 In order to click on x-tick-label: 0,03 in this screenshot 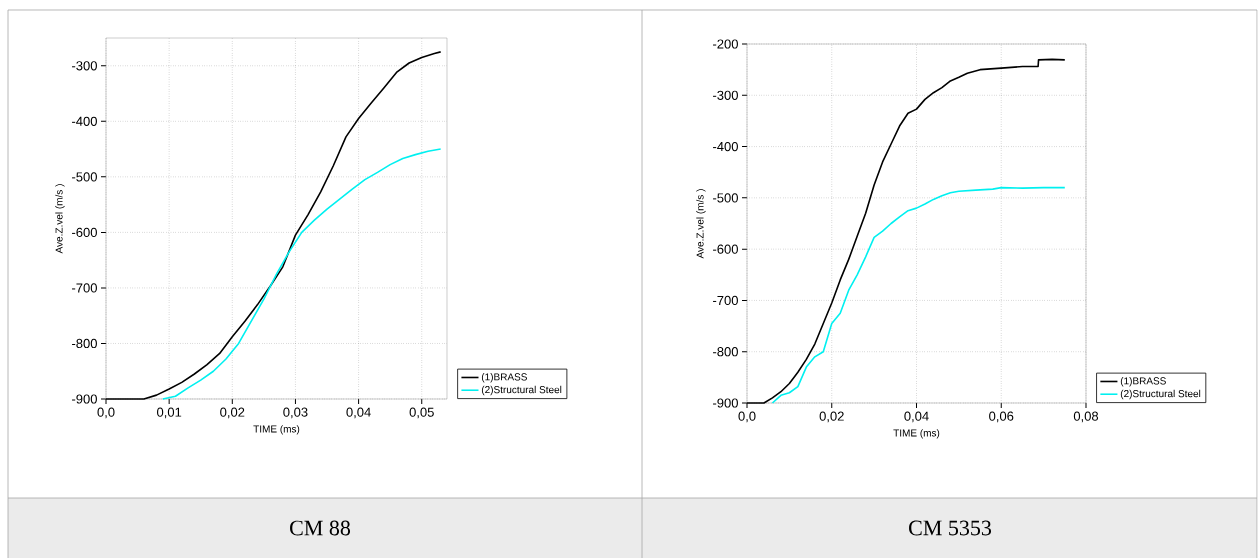, I will do `click(295, 413)`.